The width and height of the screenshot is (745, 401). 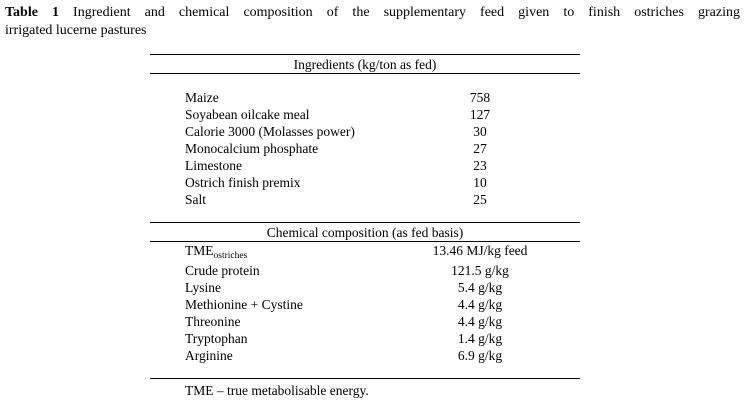 What do you see at coordinates (209, 355) in the screenshot?
I see `row-label: Arginine` at bounding box center [209, 355].